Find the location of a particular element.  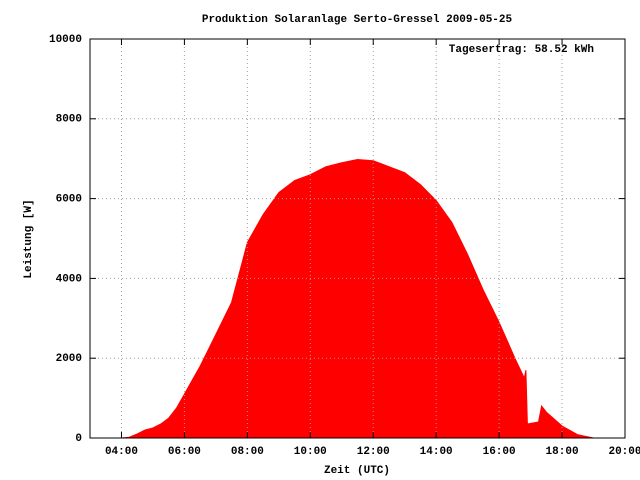

annotation: Tagesertrag: 58.52 kWh is located at coordinates (521, 50).